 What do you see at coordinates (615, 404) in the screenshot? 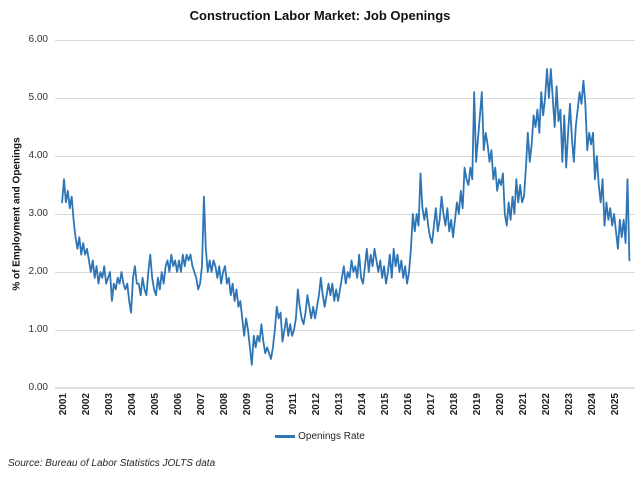
I see `x-tick-label: 2025` at bounding box center [615, 404].